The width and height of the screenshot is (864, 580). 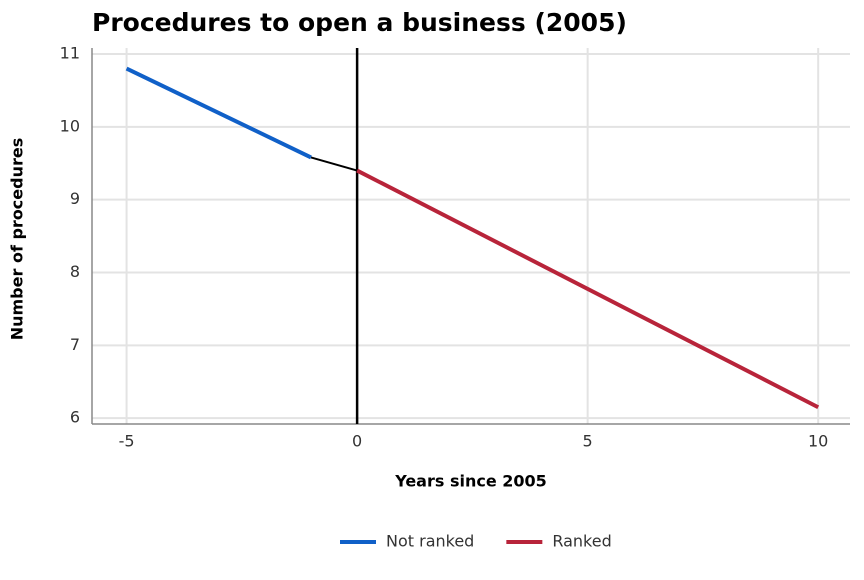 I want to click on legend-label: Ranked, so click(x=581, y=541).